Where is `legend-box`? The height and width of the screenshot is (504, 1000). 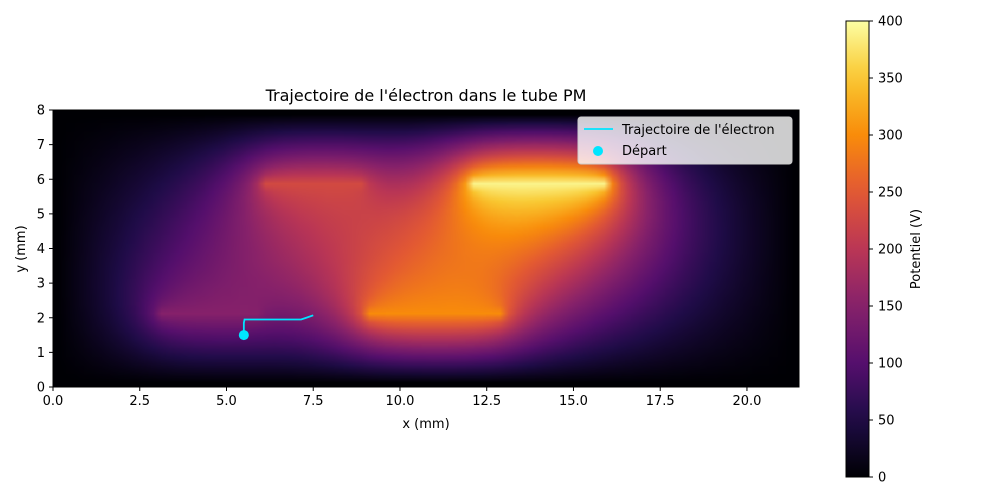 legend-box is located at coordinates (685, 140).